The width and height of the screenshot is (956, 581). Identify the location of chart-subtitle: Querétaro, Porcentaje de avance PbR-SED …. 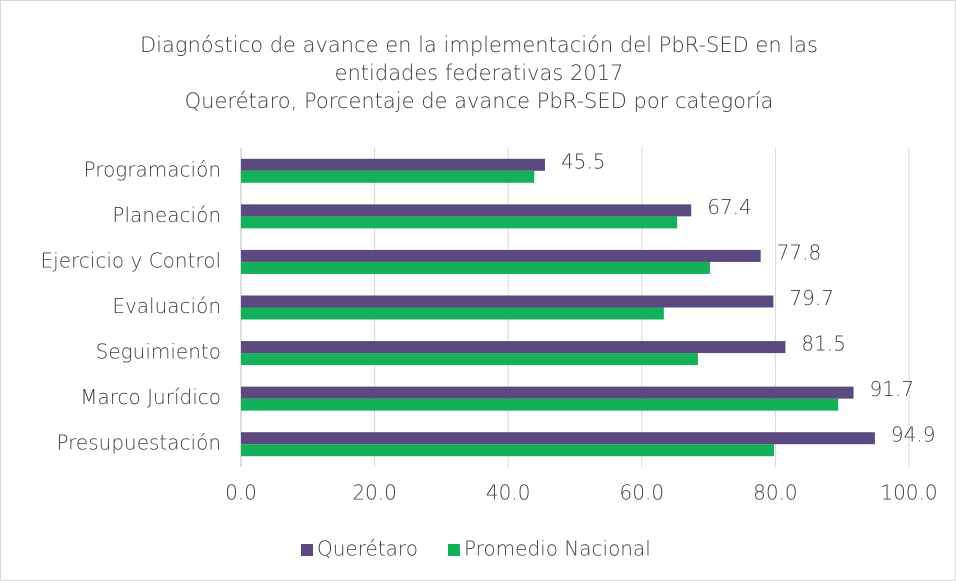
(479, 101).